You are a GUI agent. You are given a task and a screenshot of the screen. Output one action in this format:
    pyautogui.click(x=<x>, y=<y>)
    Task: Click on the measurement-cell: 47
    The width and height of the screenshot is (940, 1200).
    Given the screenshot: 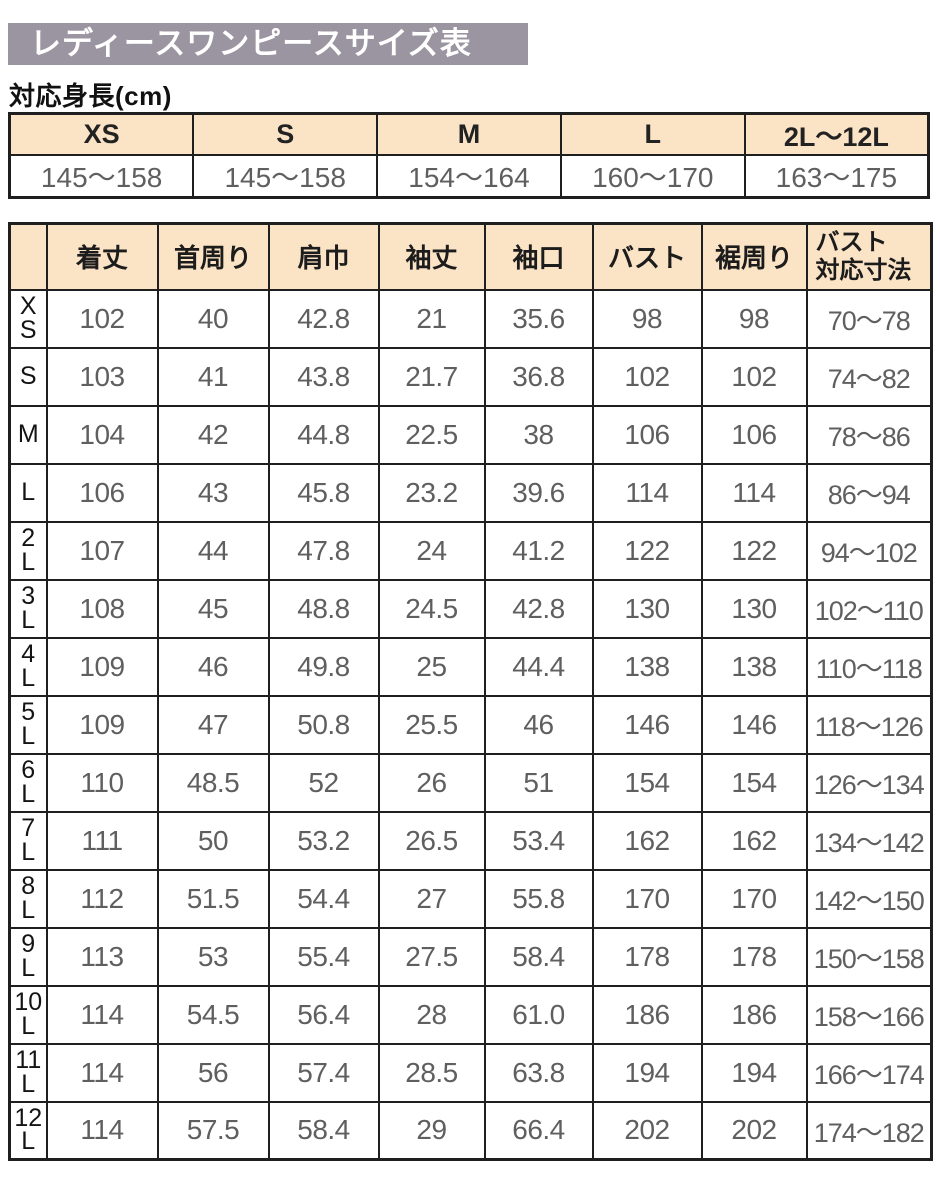 What is the action you would take?
    pyautogui.click(x=213, y=724)
    